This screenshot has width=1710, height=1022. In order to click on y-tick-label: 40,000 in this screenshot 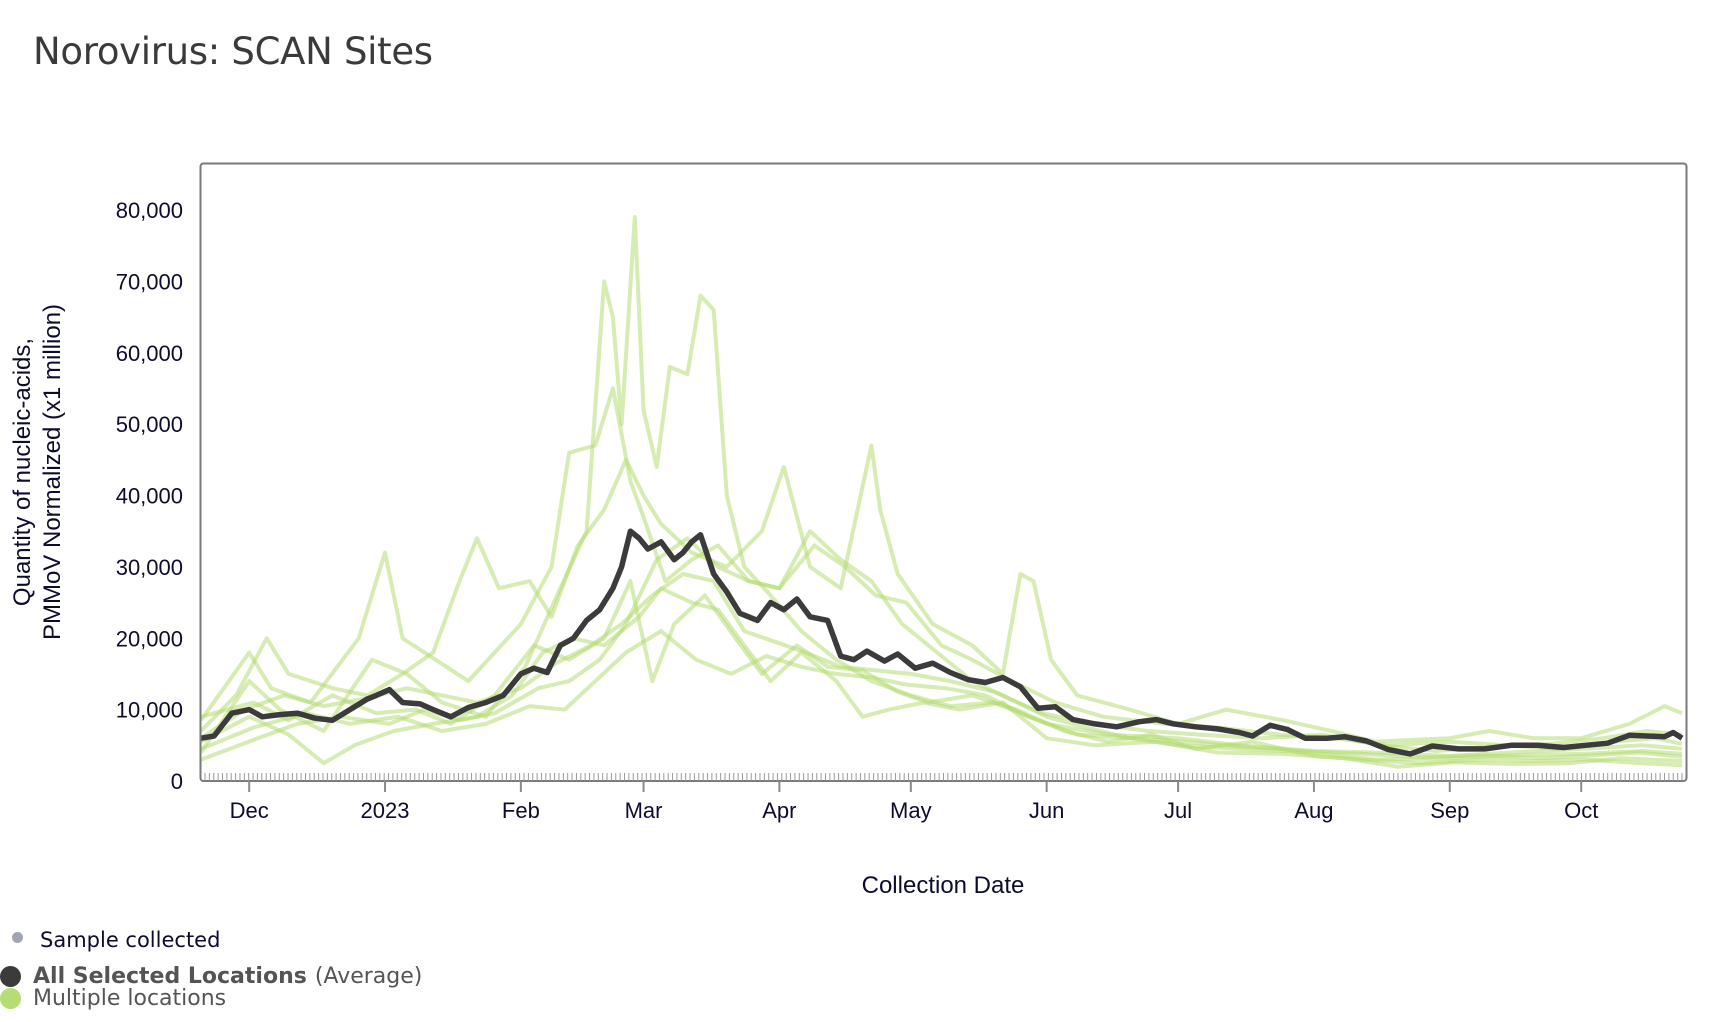, I will do `click(149, 496)`.